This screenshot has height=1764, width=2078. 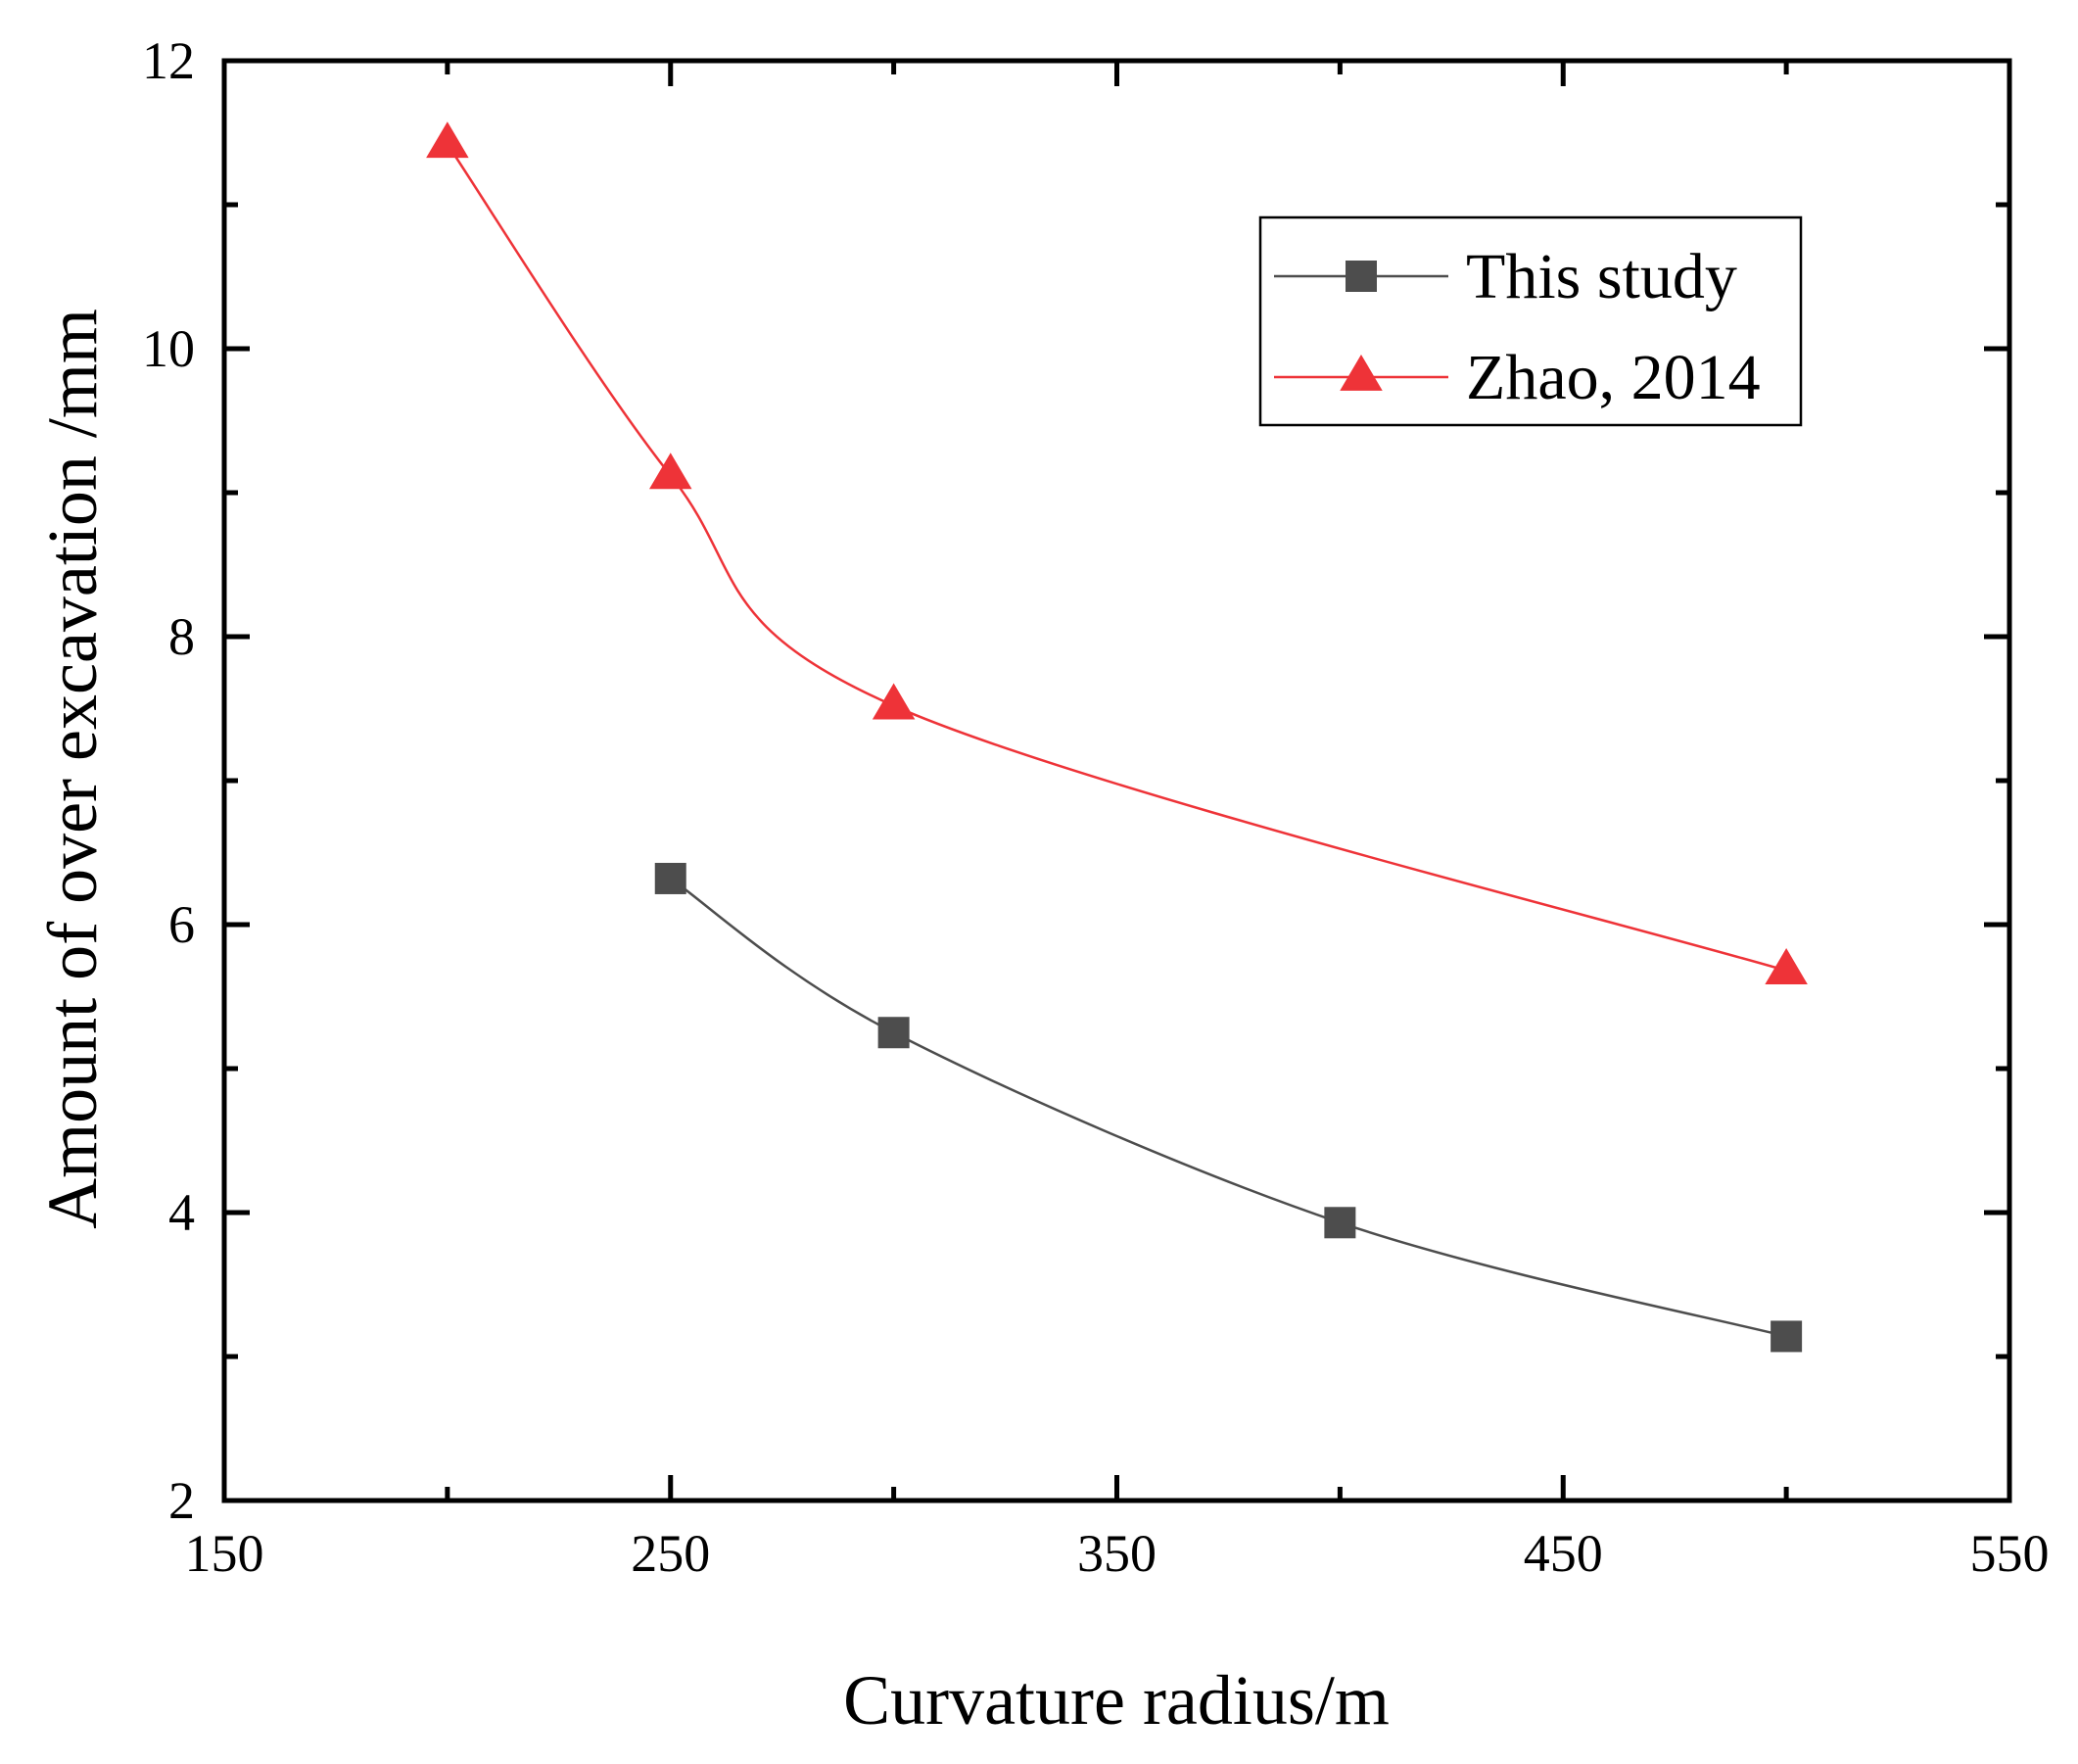 I want to click on x-tick-label: 350, so click(x=1117, y=1553).